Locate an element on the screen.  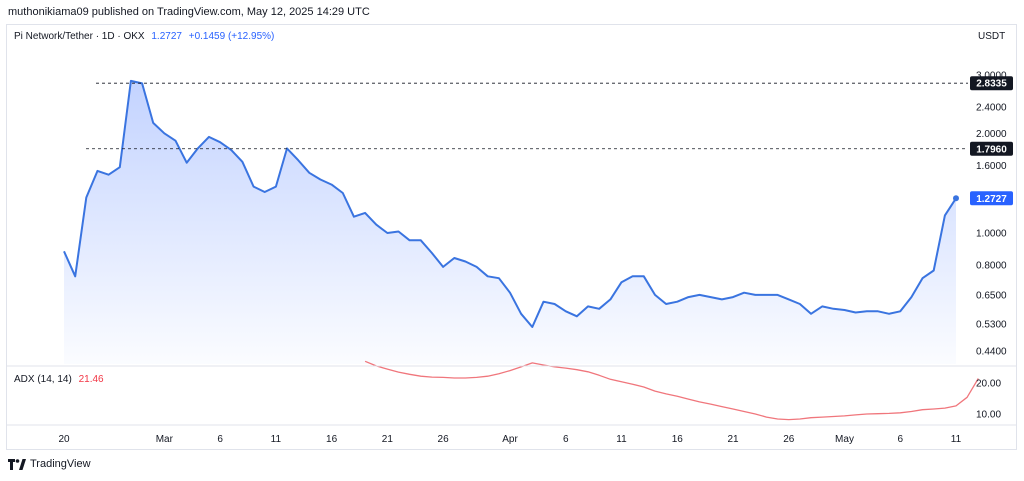
y-tick-label: 0.6500 is located at coordinates (991, 295).